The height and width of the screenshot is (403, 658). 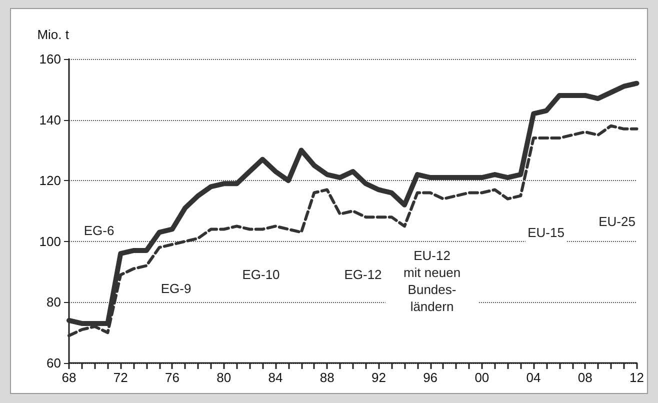 What do you see at coordinates (363, 274) in the screenshot?
I see `annotation: EG-12` at bounding box center [363, 274].